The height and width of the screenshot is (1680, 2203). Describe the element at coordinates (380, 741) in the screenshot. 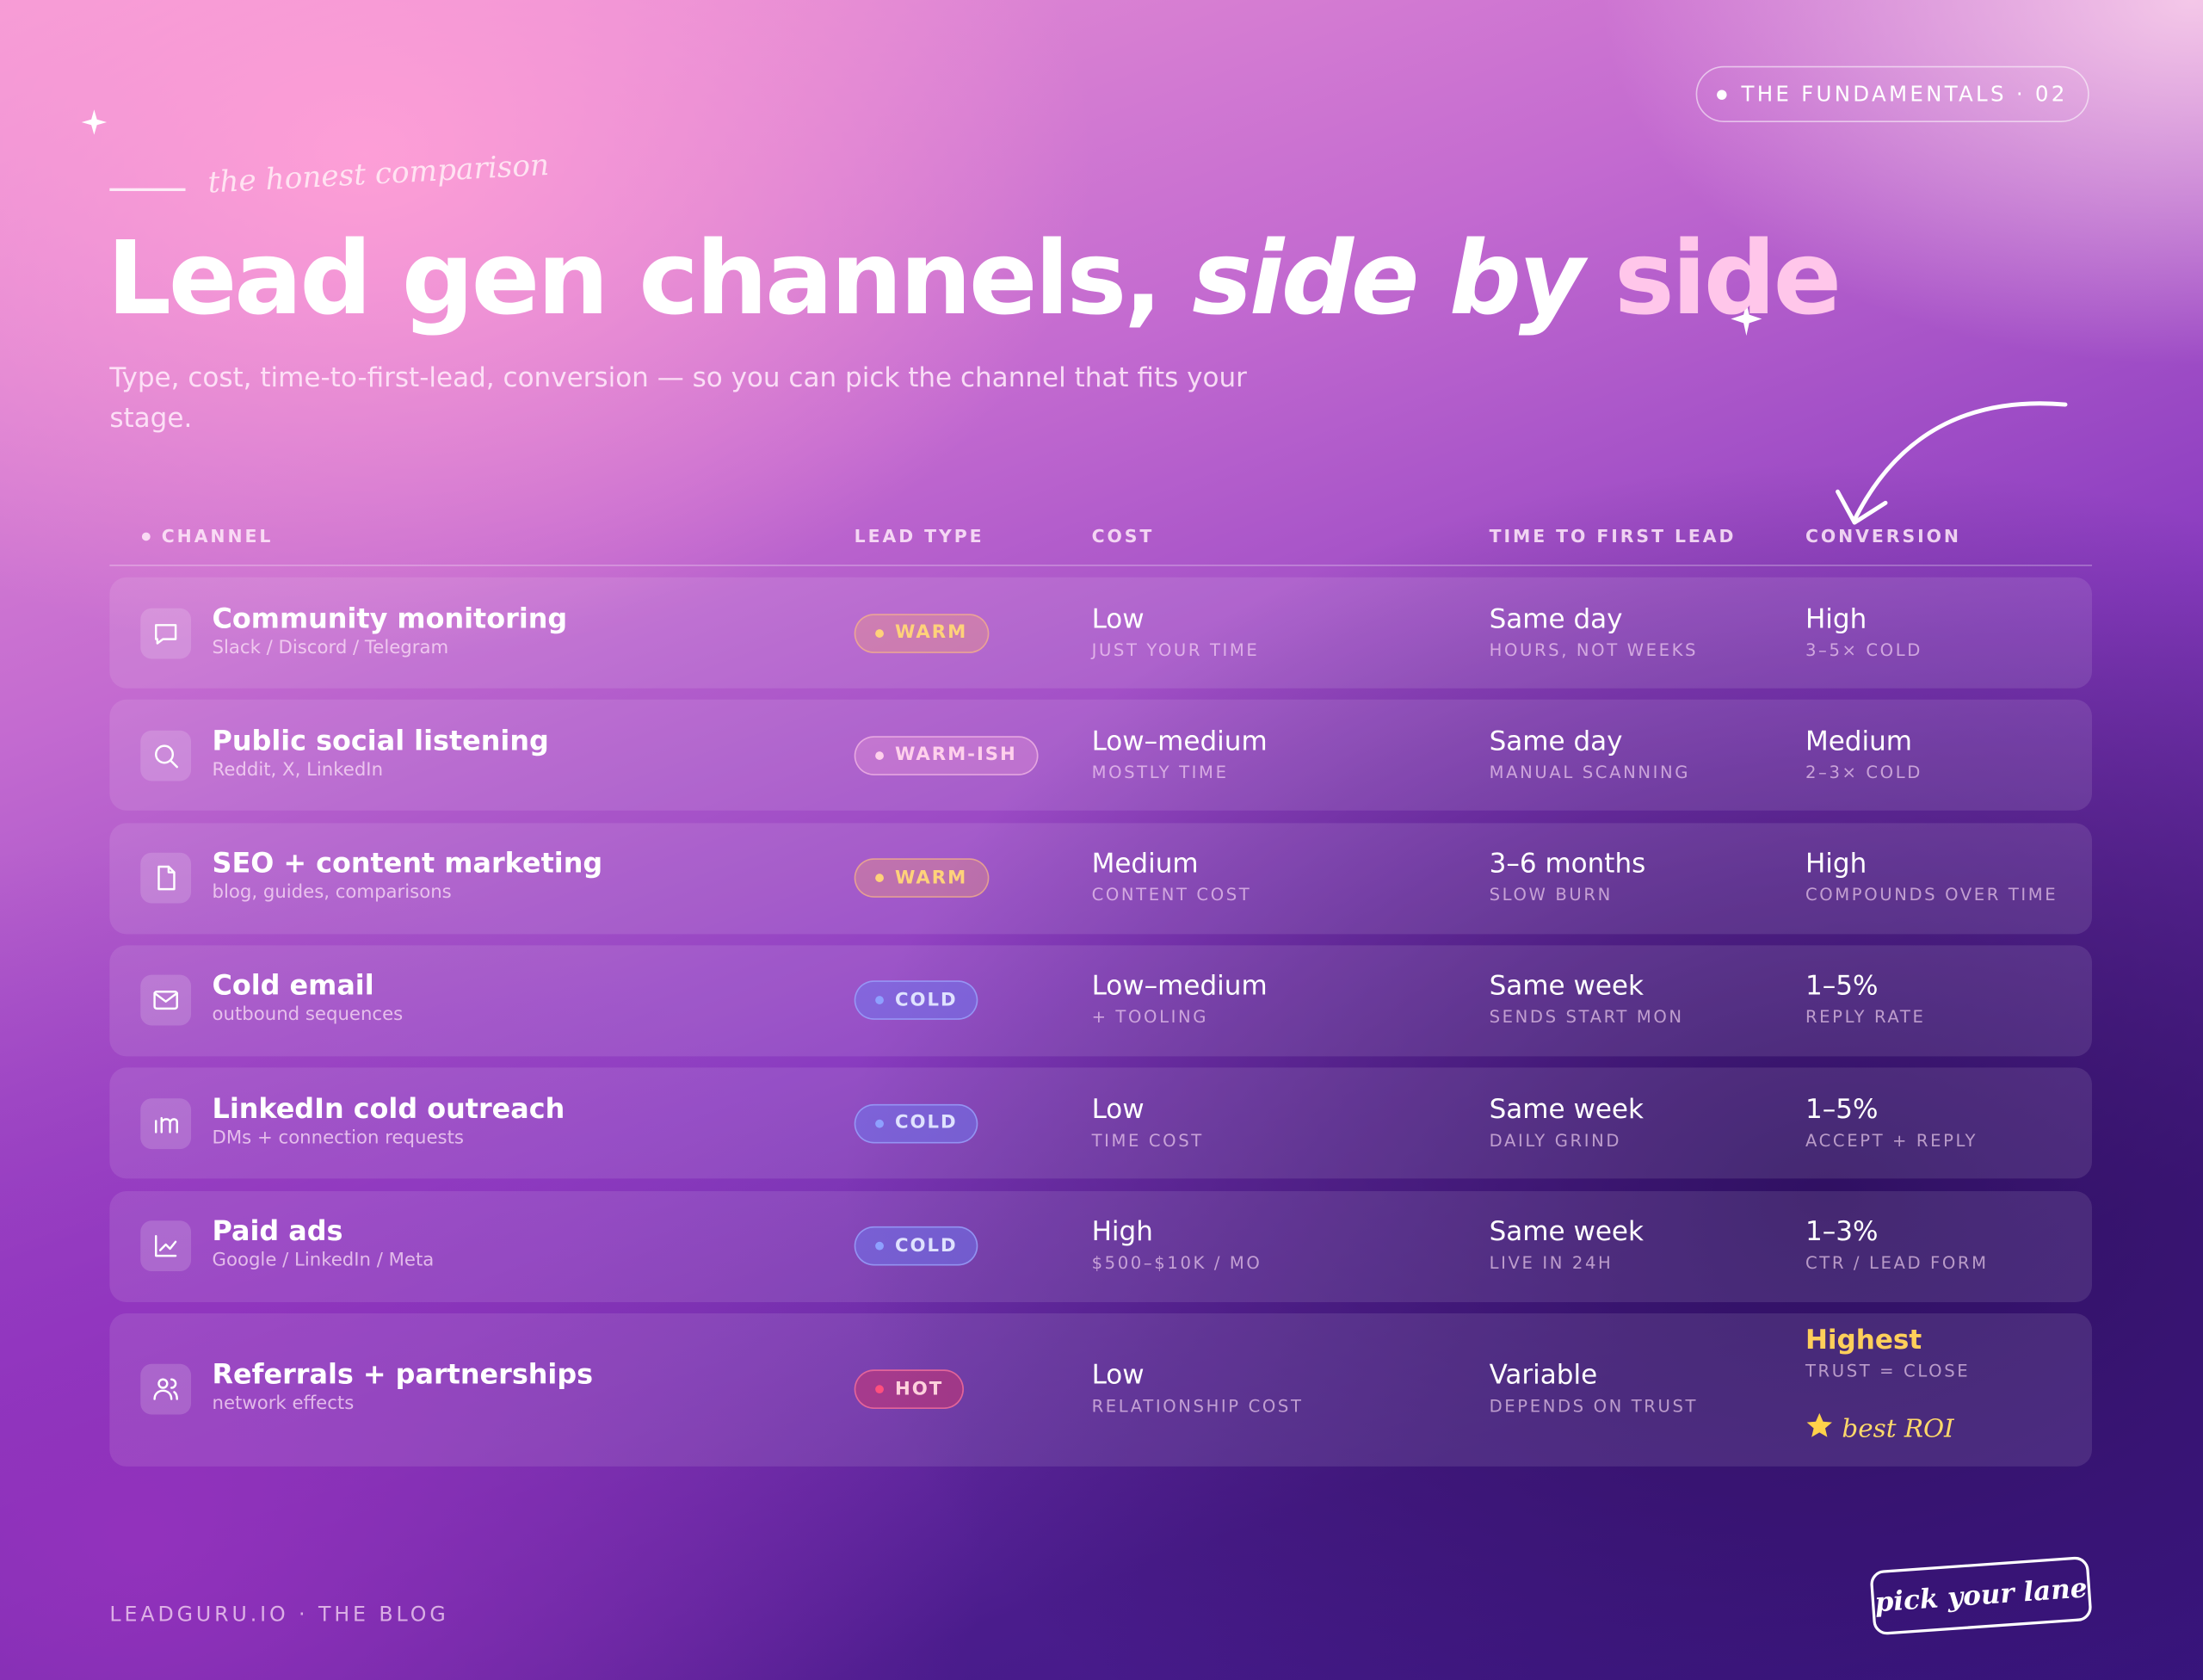

I see `channel-name: Public social listening` at that location.